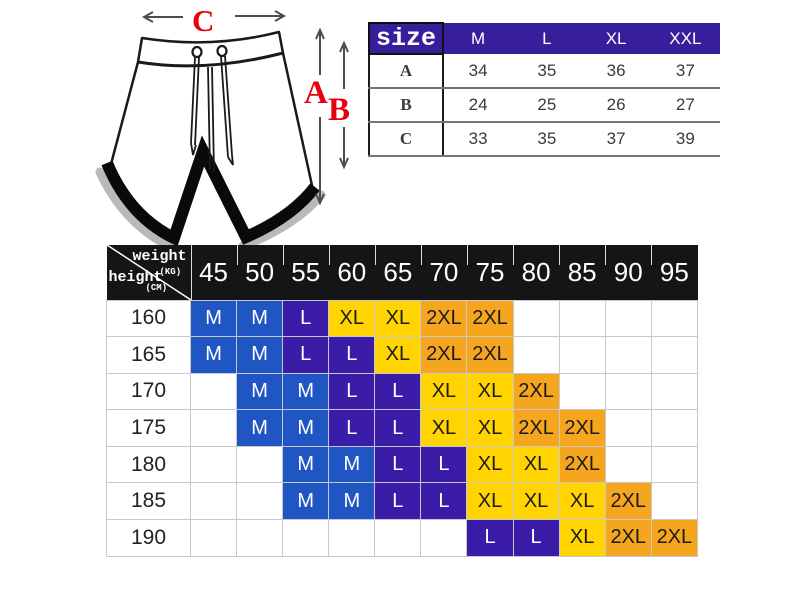 The image size is (790, 593). Describe the element at coordinates (305, 272) in the screenshot. I see `weight-column-header: 55` at that location.